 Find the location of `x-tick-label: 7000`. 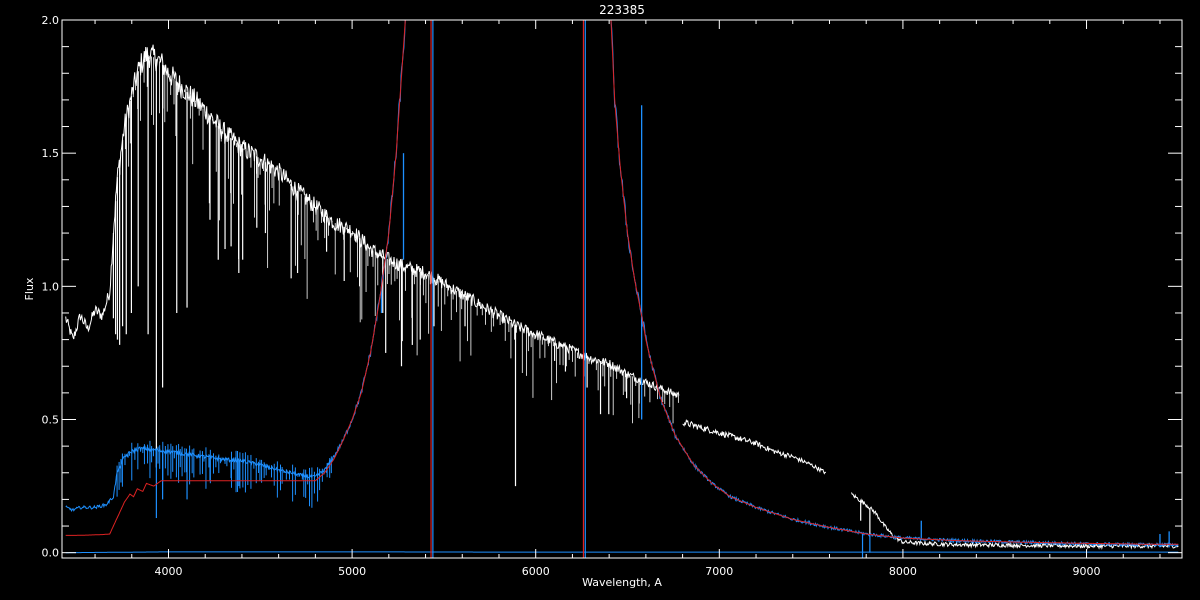

x-tick-label: 7000 is located at coordinates (719, 571).